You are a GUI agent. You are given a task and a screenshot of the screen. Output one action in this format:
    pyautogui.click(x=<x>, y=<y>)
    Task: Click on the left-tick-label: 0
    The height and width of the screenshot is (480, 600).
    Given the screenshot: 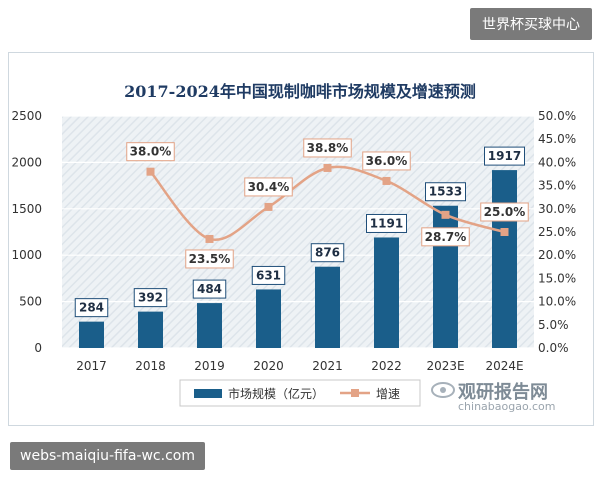 What is the action you would take?
    pyautogui.click(x=38, y=348)
    